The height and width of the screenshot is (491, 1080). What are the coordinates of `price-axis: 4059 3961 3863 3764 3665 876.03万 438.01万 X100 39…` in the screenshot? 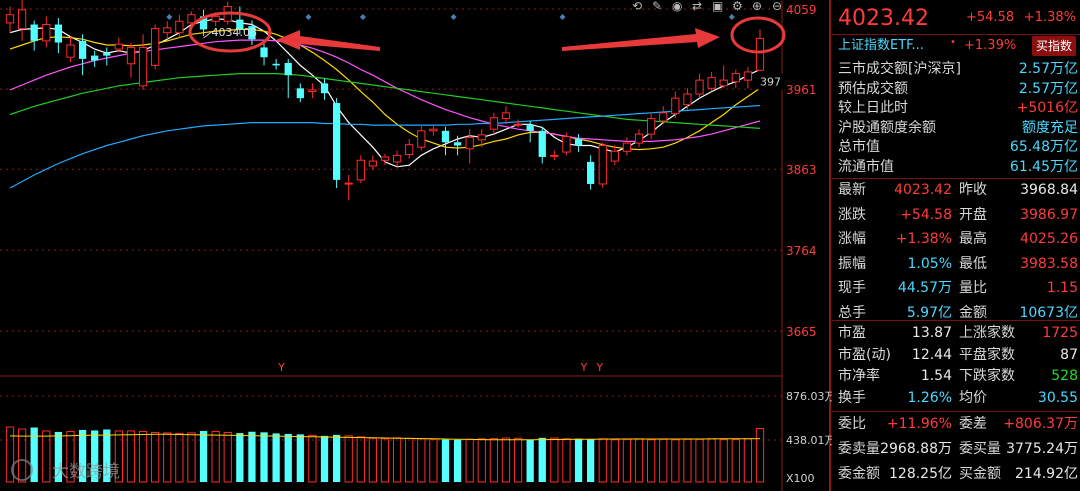 It's located at (794, 244).